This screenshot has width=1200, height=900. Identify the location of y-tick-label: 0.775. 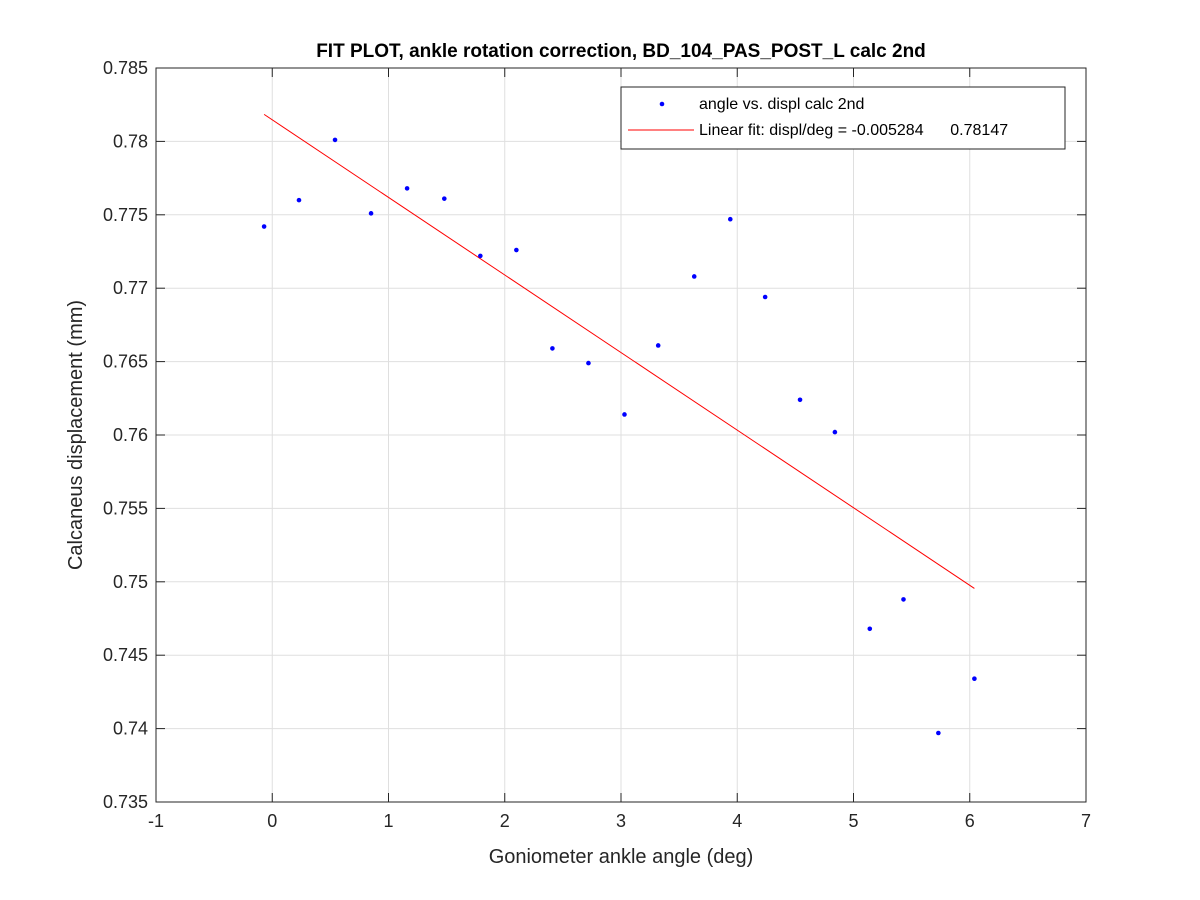
(125, 215).